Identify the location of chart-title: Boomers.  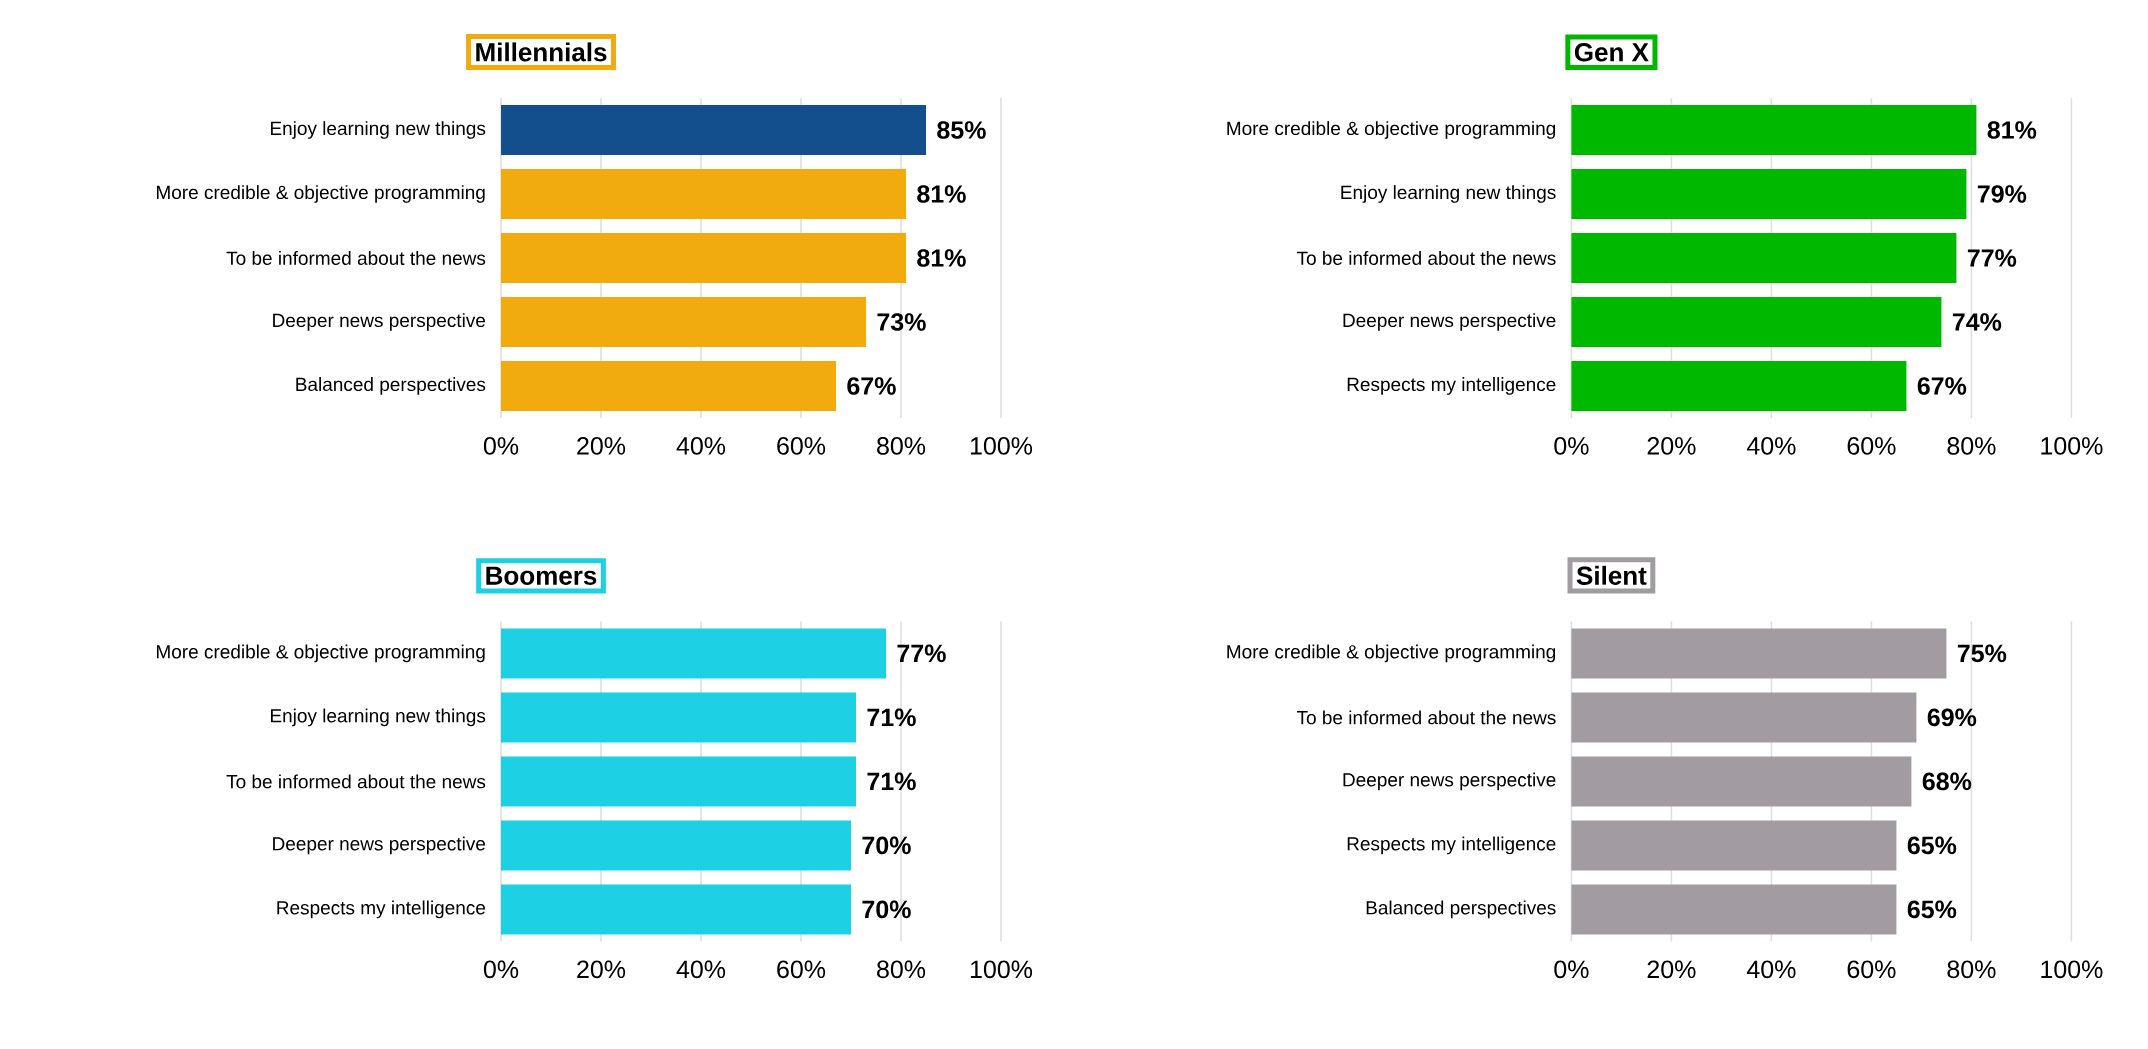
(541, 575).